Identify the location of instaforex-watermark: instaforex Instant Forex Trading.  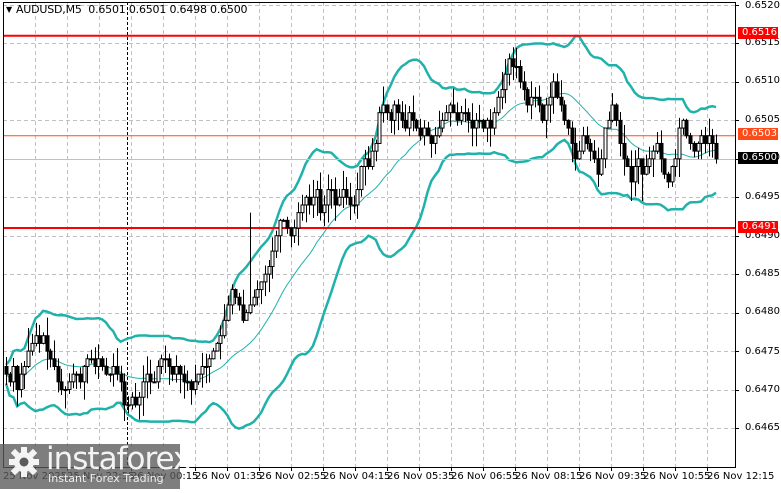
(95, 465).